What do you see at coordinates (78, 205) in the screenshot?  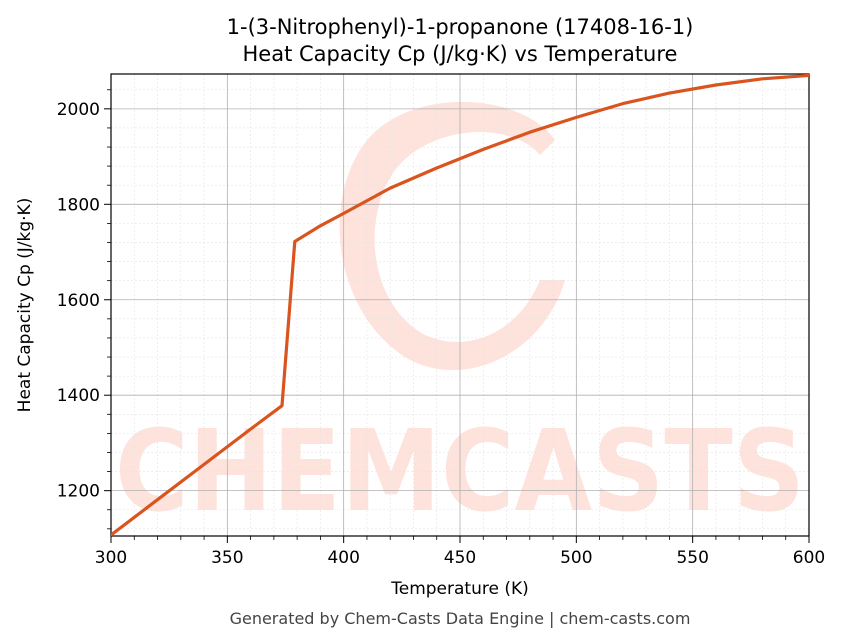 I see `y-tick-label: 1800` at bounding box center [78, 205].